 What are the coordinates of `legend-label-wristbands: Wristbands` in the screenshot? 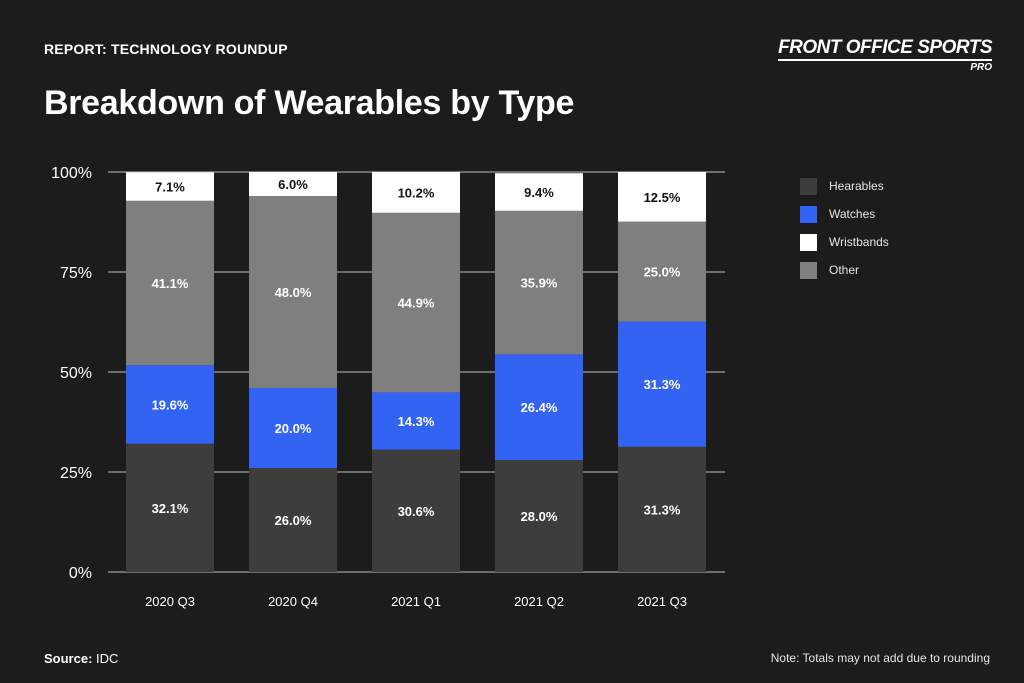 It's located at (859, 242).